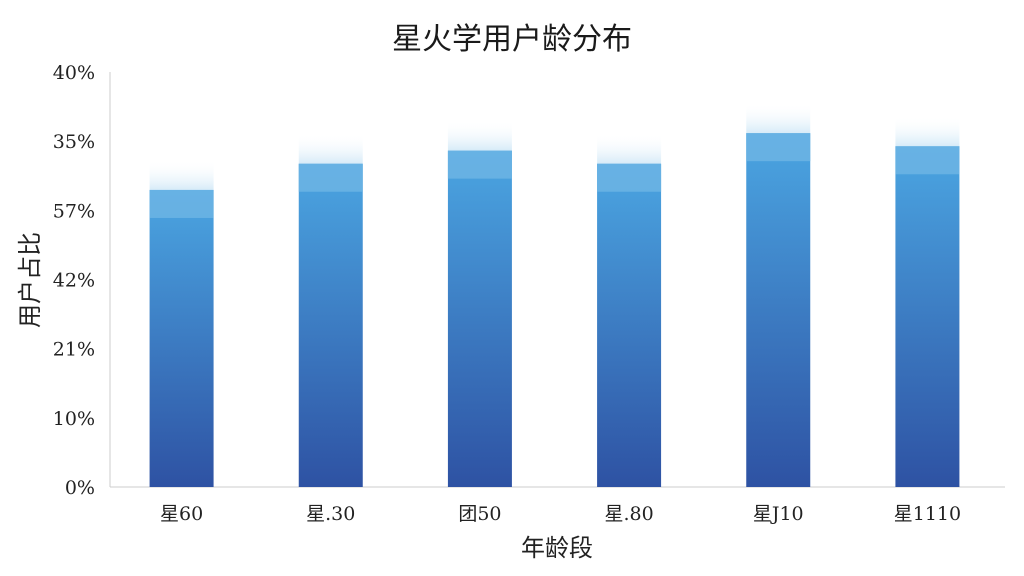 This screenshot has height=576, width=1024. Describe the element at coordinates (80, 488) in the screenshot. I see `y-tick-label: 0%` at that location.